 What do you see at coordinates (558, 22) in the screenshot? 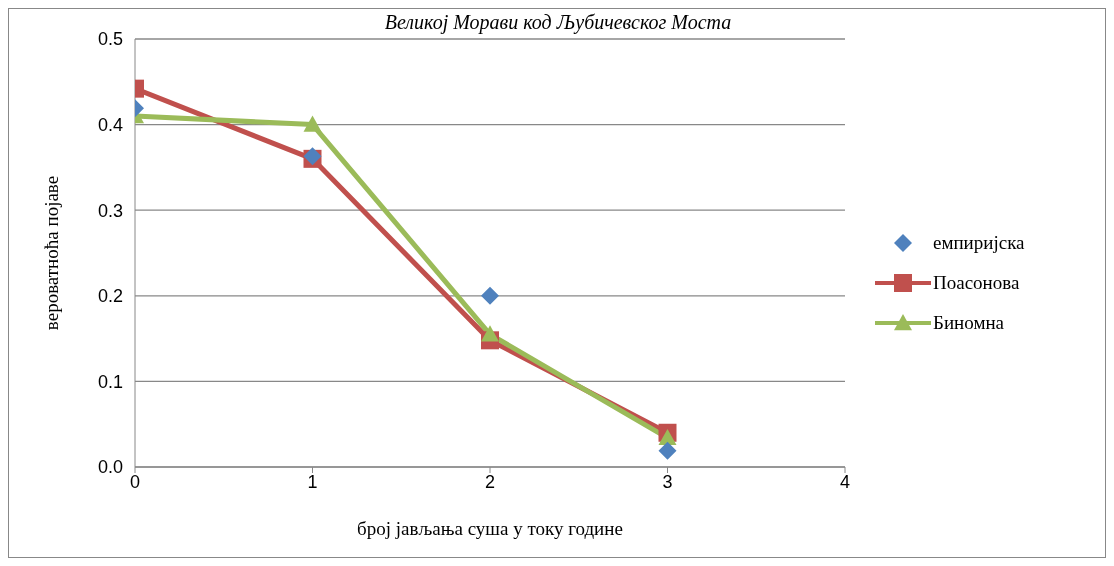
I see `chart-title: Великој Морави код Љубичевског Моста` at bounding box center [558, 22].